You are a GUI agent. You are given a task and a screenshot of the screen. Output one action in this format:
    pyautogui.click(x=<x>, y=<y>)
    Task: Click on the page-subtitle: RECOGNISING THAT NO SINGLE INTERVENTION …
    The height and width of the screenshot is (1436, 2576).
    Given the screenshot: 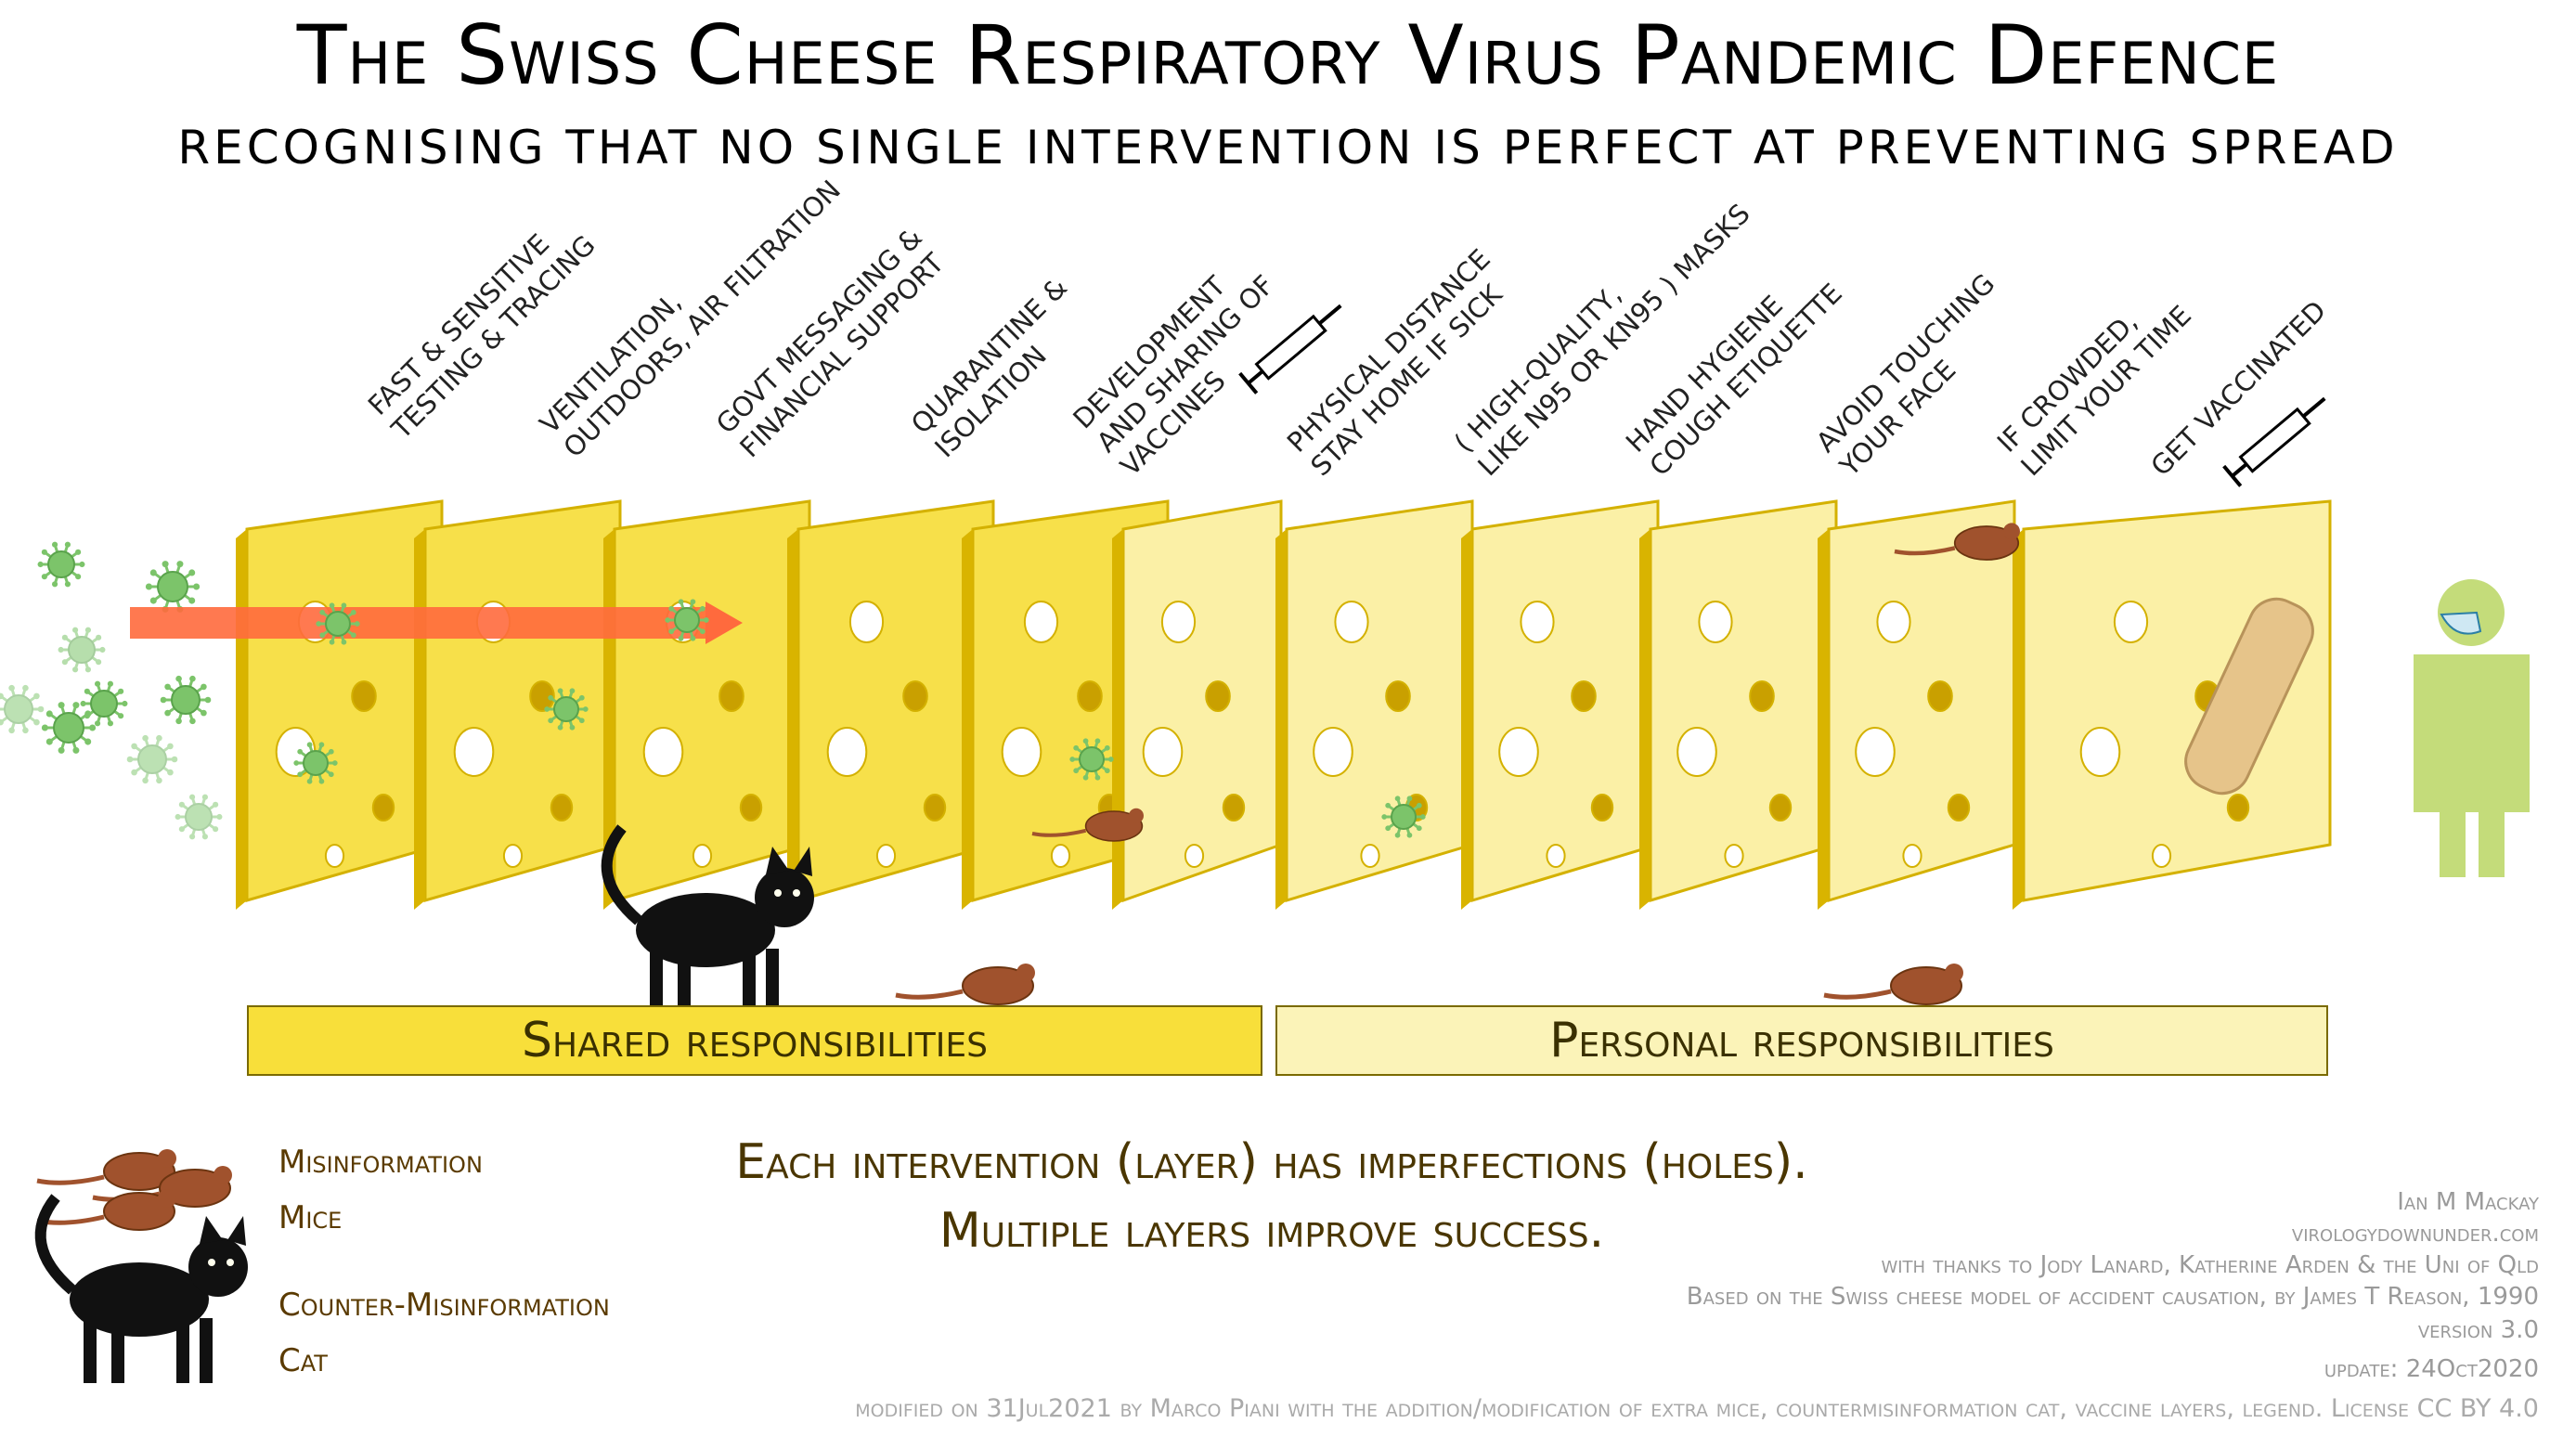 What is the action you would take?
    pyautogui.click(x=1288, y=148)
    